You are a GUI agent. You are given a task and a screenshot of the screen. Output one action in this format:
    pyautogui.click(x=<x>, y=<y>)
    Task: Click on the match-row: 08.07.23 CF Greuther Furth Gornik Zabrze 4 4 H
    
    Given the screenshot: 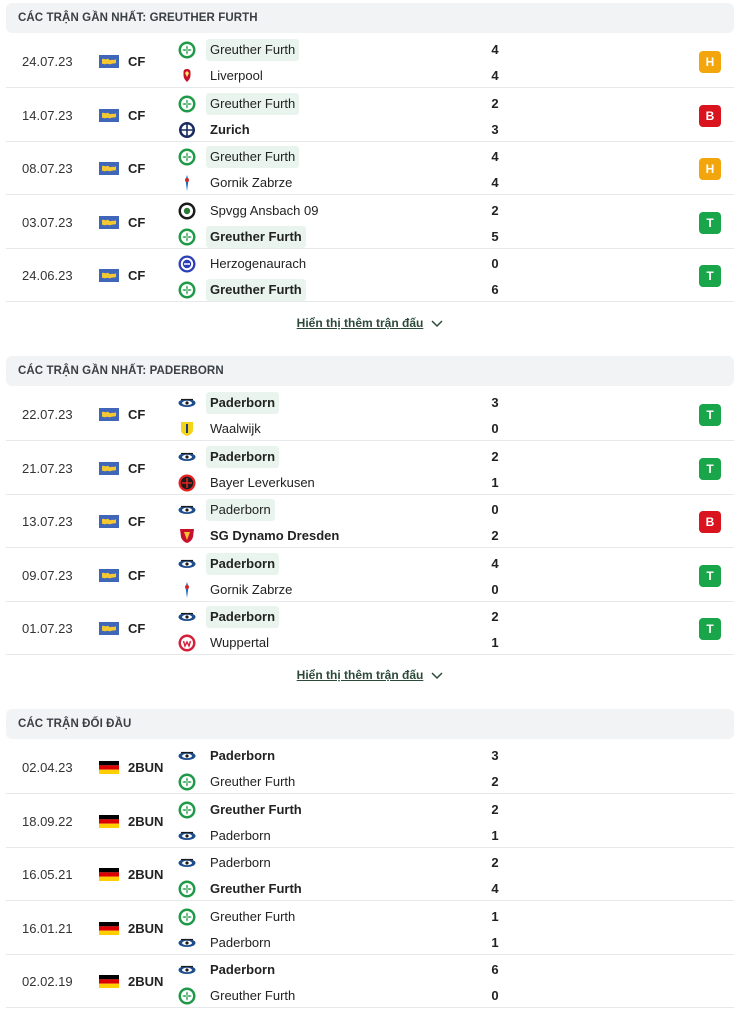 What is the action you would take?
    pyautogui.click(x=370, y=169)
    